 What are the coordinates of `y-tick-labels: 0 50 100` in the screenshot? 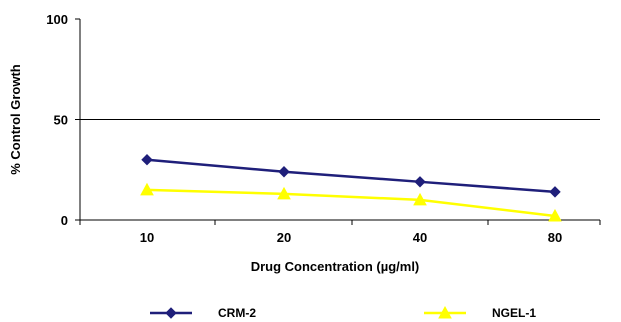 It's located at (63, 120).